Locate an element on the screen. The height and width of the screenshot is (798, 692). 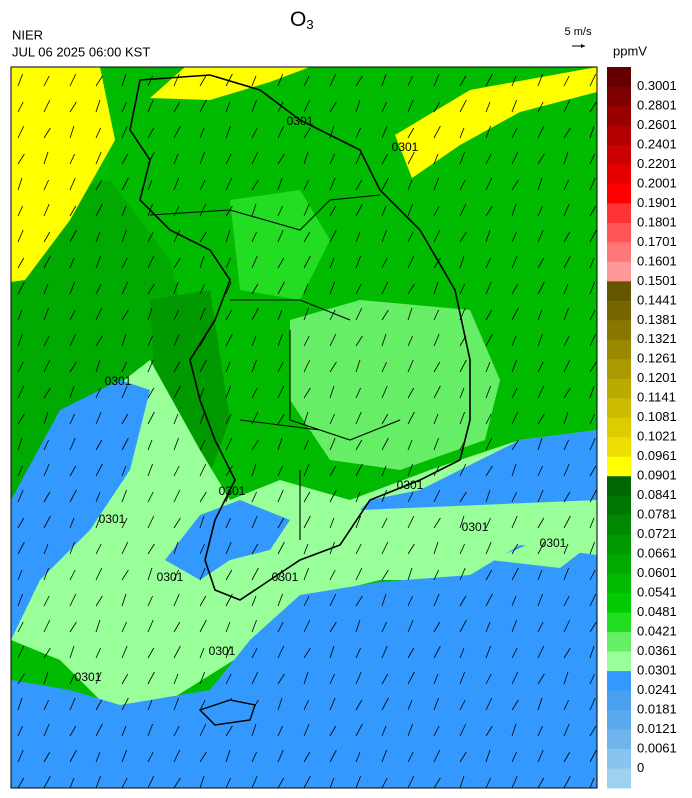
field-lighter is located at coordinates (540, 554).